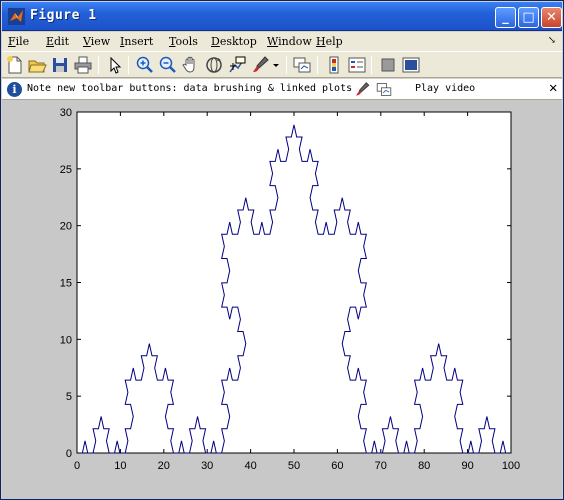  I want to click on y-tick-label: 20, so click(66, 227).